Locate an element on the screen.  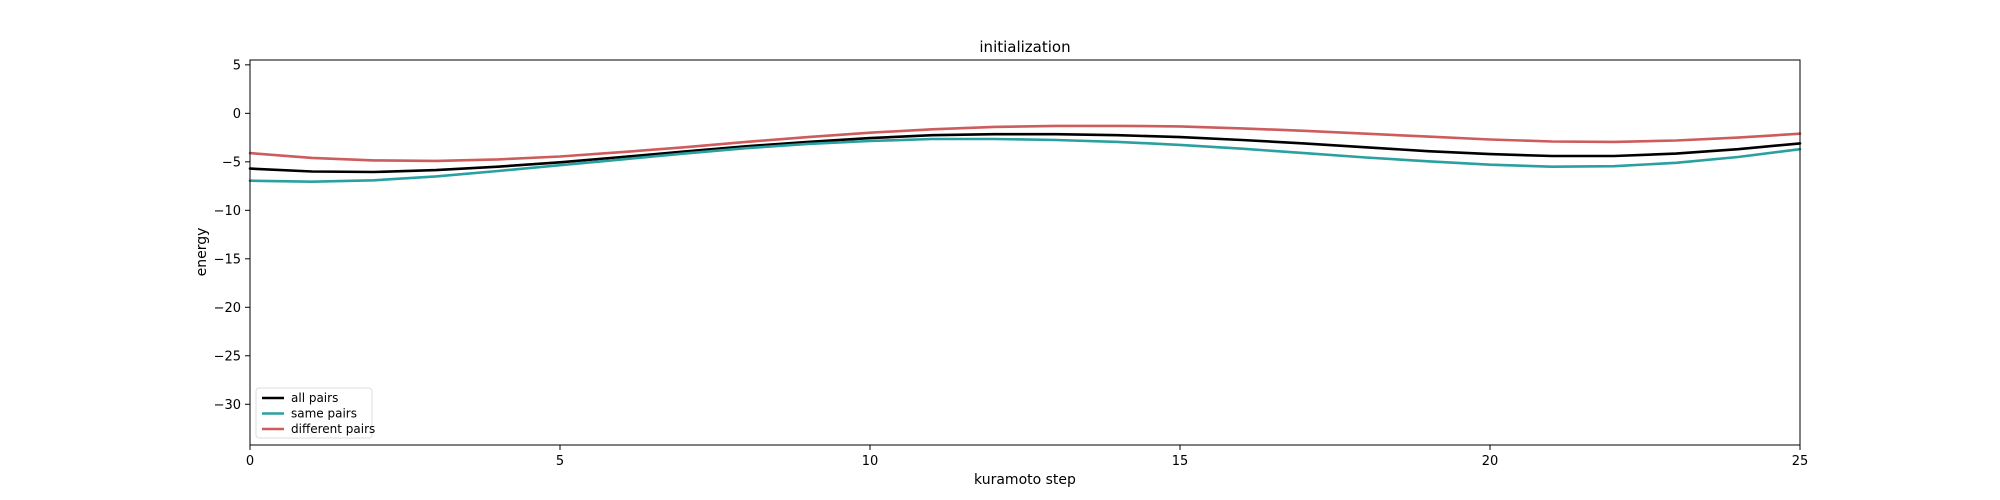
y-tick-label: 0 is located at coordinates (237, 114).